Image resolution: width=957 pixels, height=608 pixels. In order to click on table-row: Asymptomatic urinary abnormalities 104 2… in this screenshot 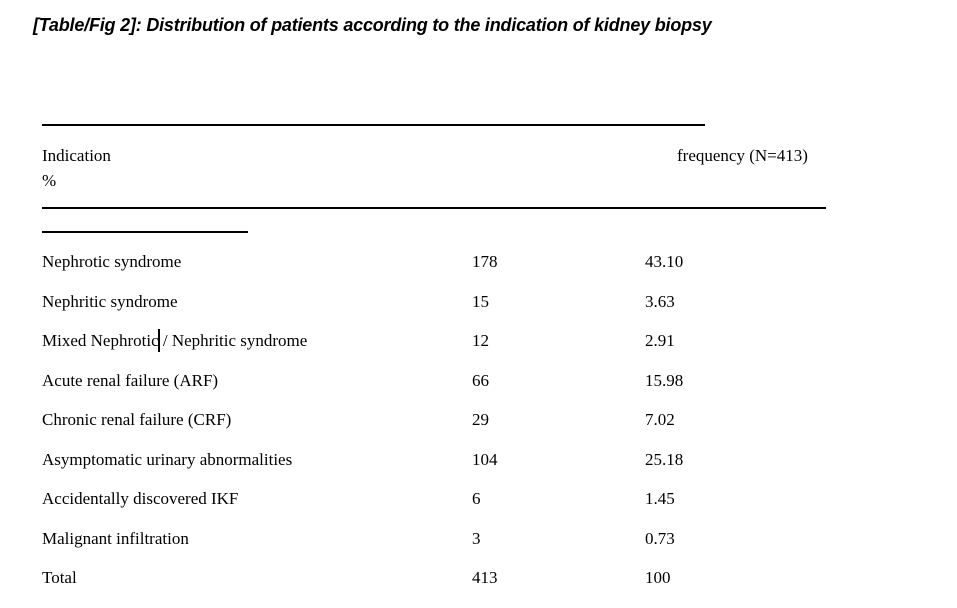, I will do `click(478, 469)`.